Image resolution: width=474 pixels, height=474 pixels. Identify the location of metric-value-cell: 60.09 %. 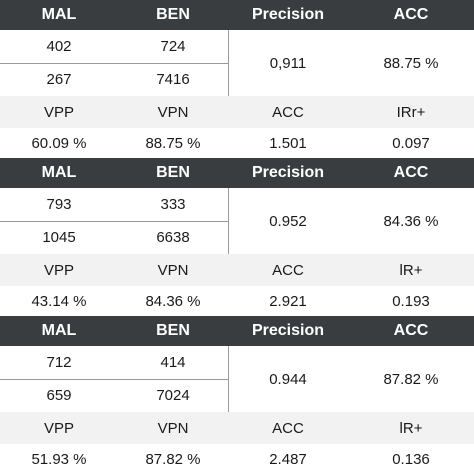
(59, 143).